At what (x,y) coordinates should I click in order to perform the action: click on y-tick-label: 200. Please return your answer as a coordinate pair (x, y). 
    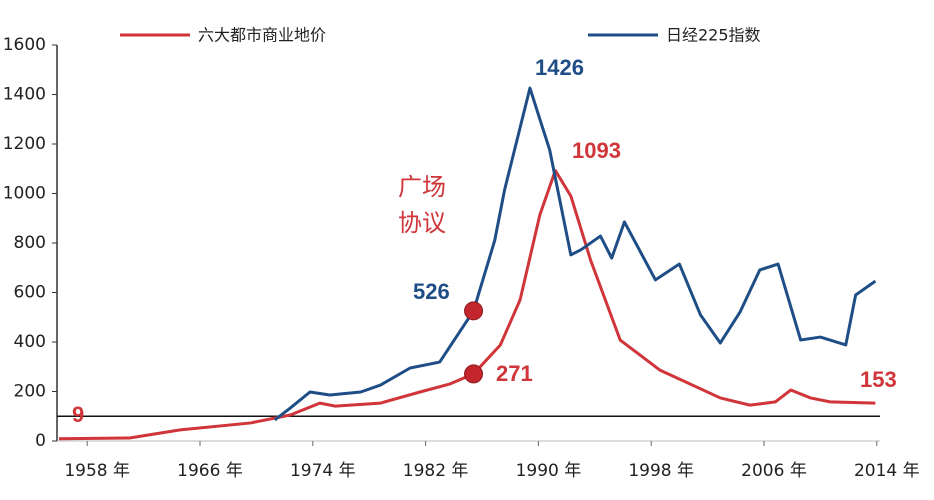
    Looking at the image, I should click on (30, 392).